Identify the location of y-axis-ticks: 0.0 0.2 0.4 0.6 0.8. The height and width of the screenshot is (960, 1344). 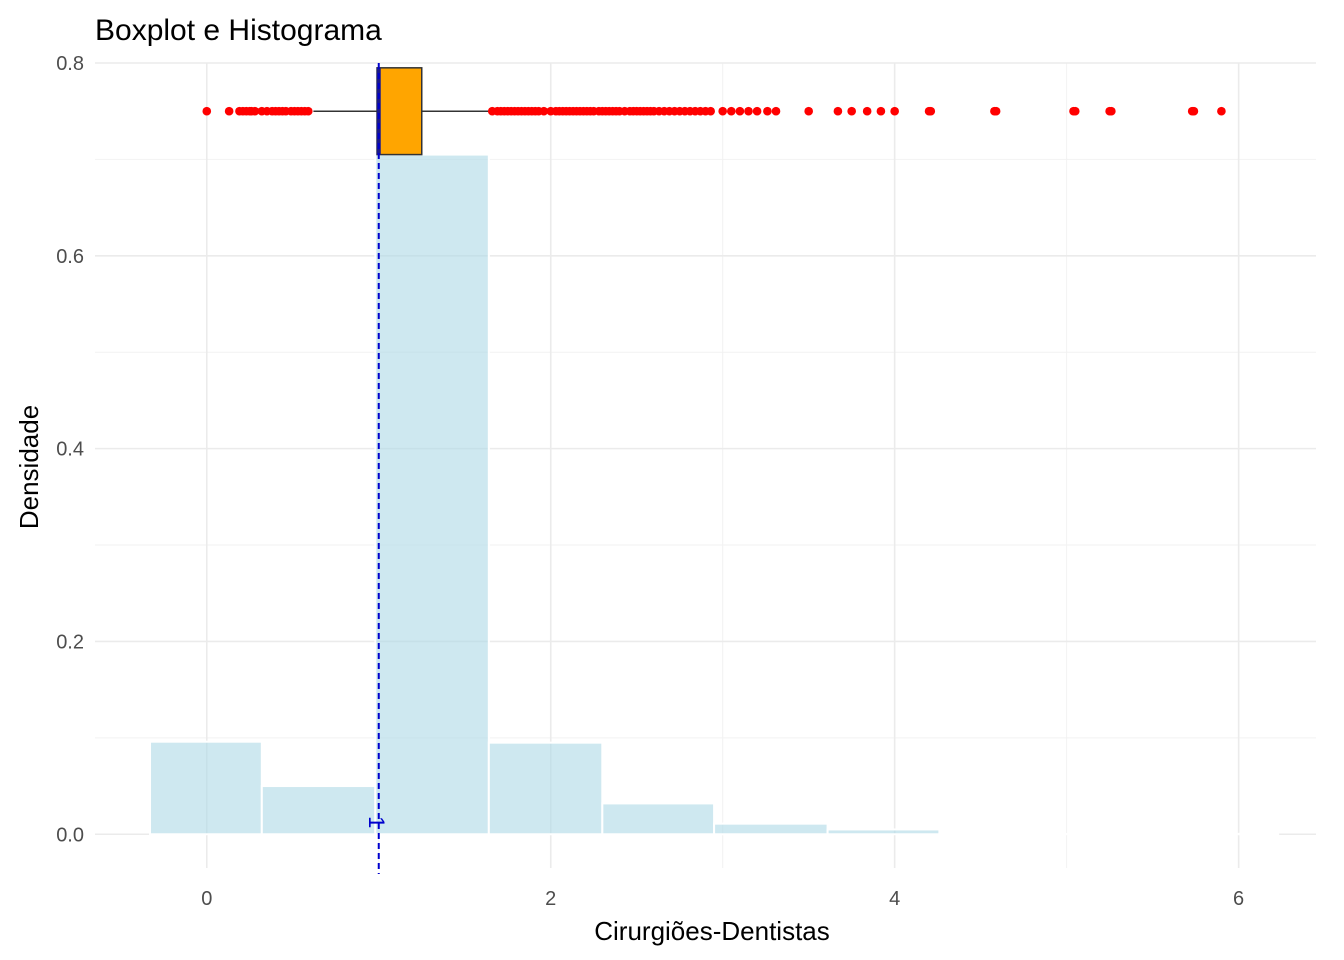
(70, 449).